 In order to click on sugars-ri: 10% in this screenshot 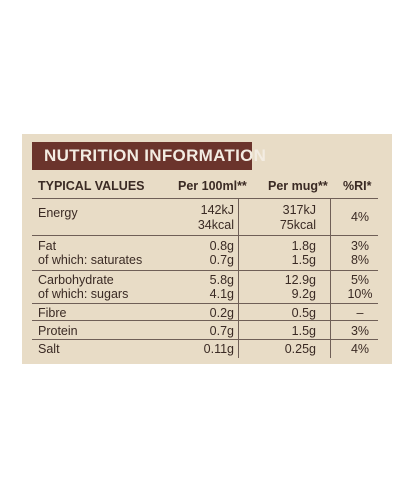, I will do `click(360, 294)`.